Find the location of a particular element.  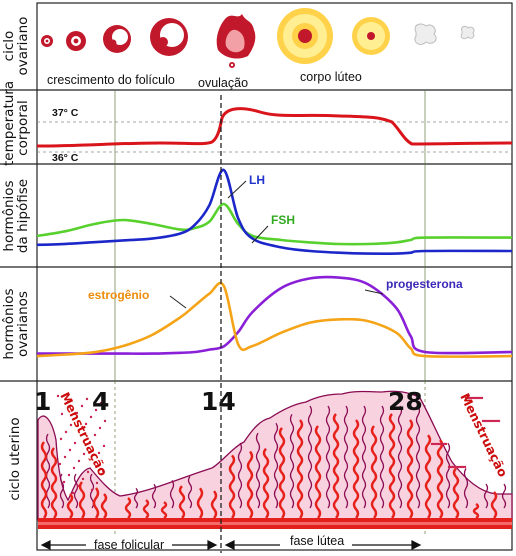

row-label-line: ovariano is located at coordinates (23, 46).